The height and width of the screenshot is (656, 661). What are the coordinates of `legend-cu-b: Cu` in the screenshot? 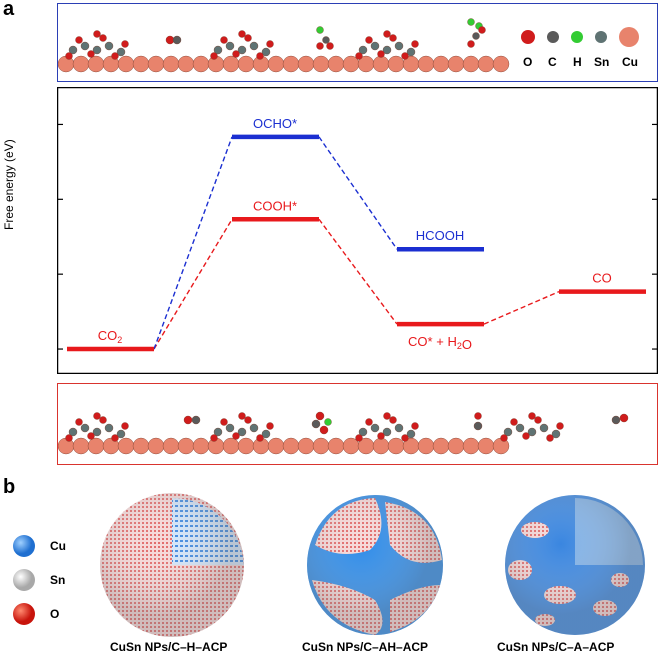 It's located at (58, 546).